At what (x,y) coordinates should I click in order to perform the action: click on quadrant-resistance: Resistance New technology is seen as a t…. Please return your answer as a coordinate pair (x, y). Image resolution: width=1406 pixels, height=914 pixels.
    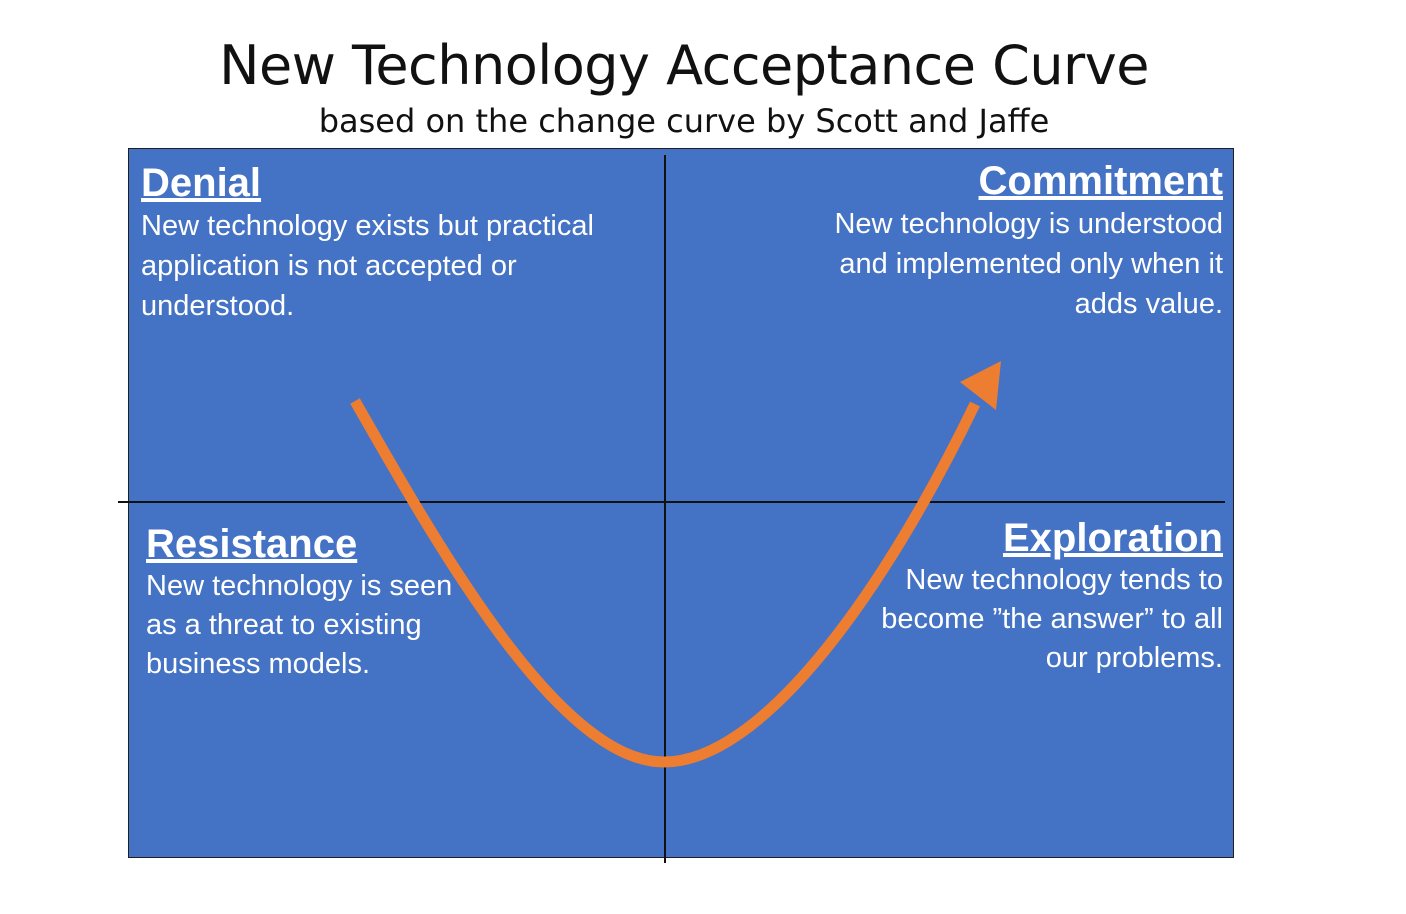
    Looking at the image, I should click on (326, 602).